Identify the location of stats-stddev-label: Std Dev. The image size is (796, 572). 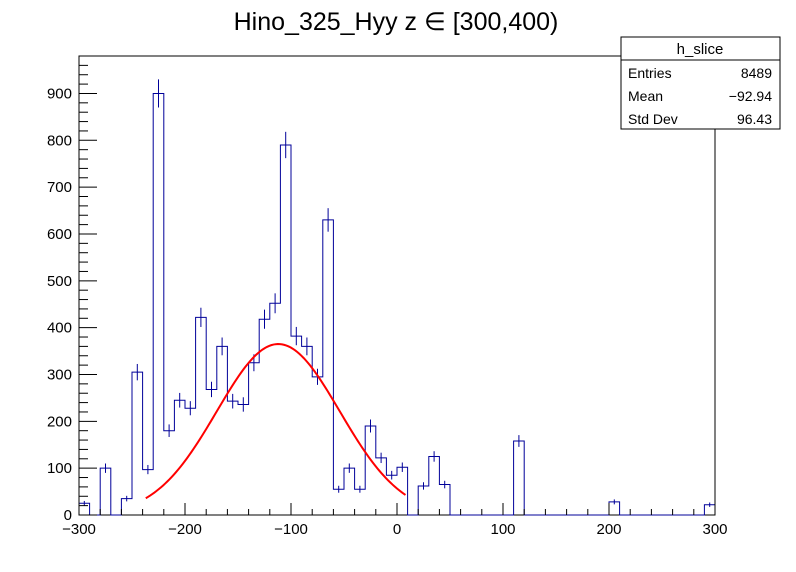
(653, 119).